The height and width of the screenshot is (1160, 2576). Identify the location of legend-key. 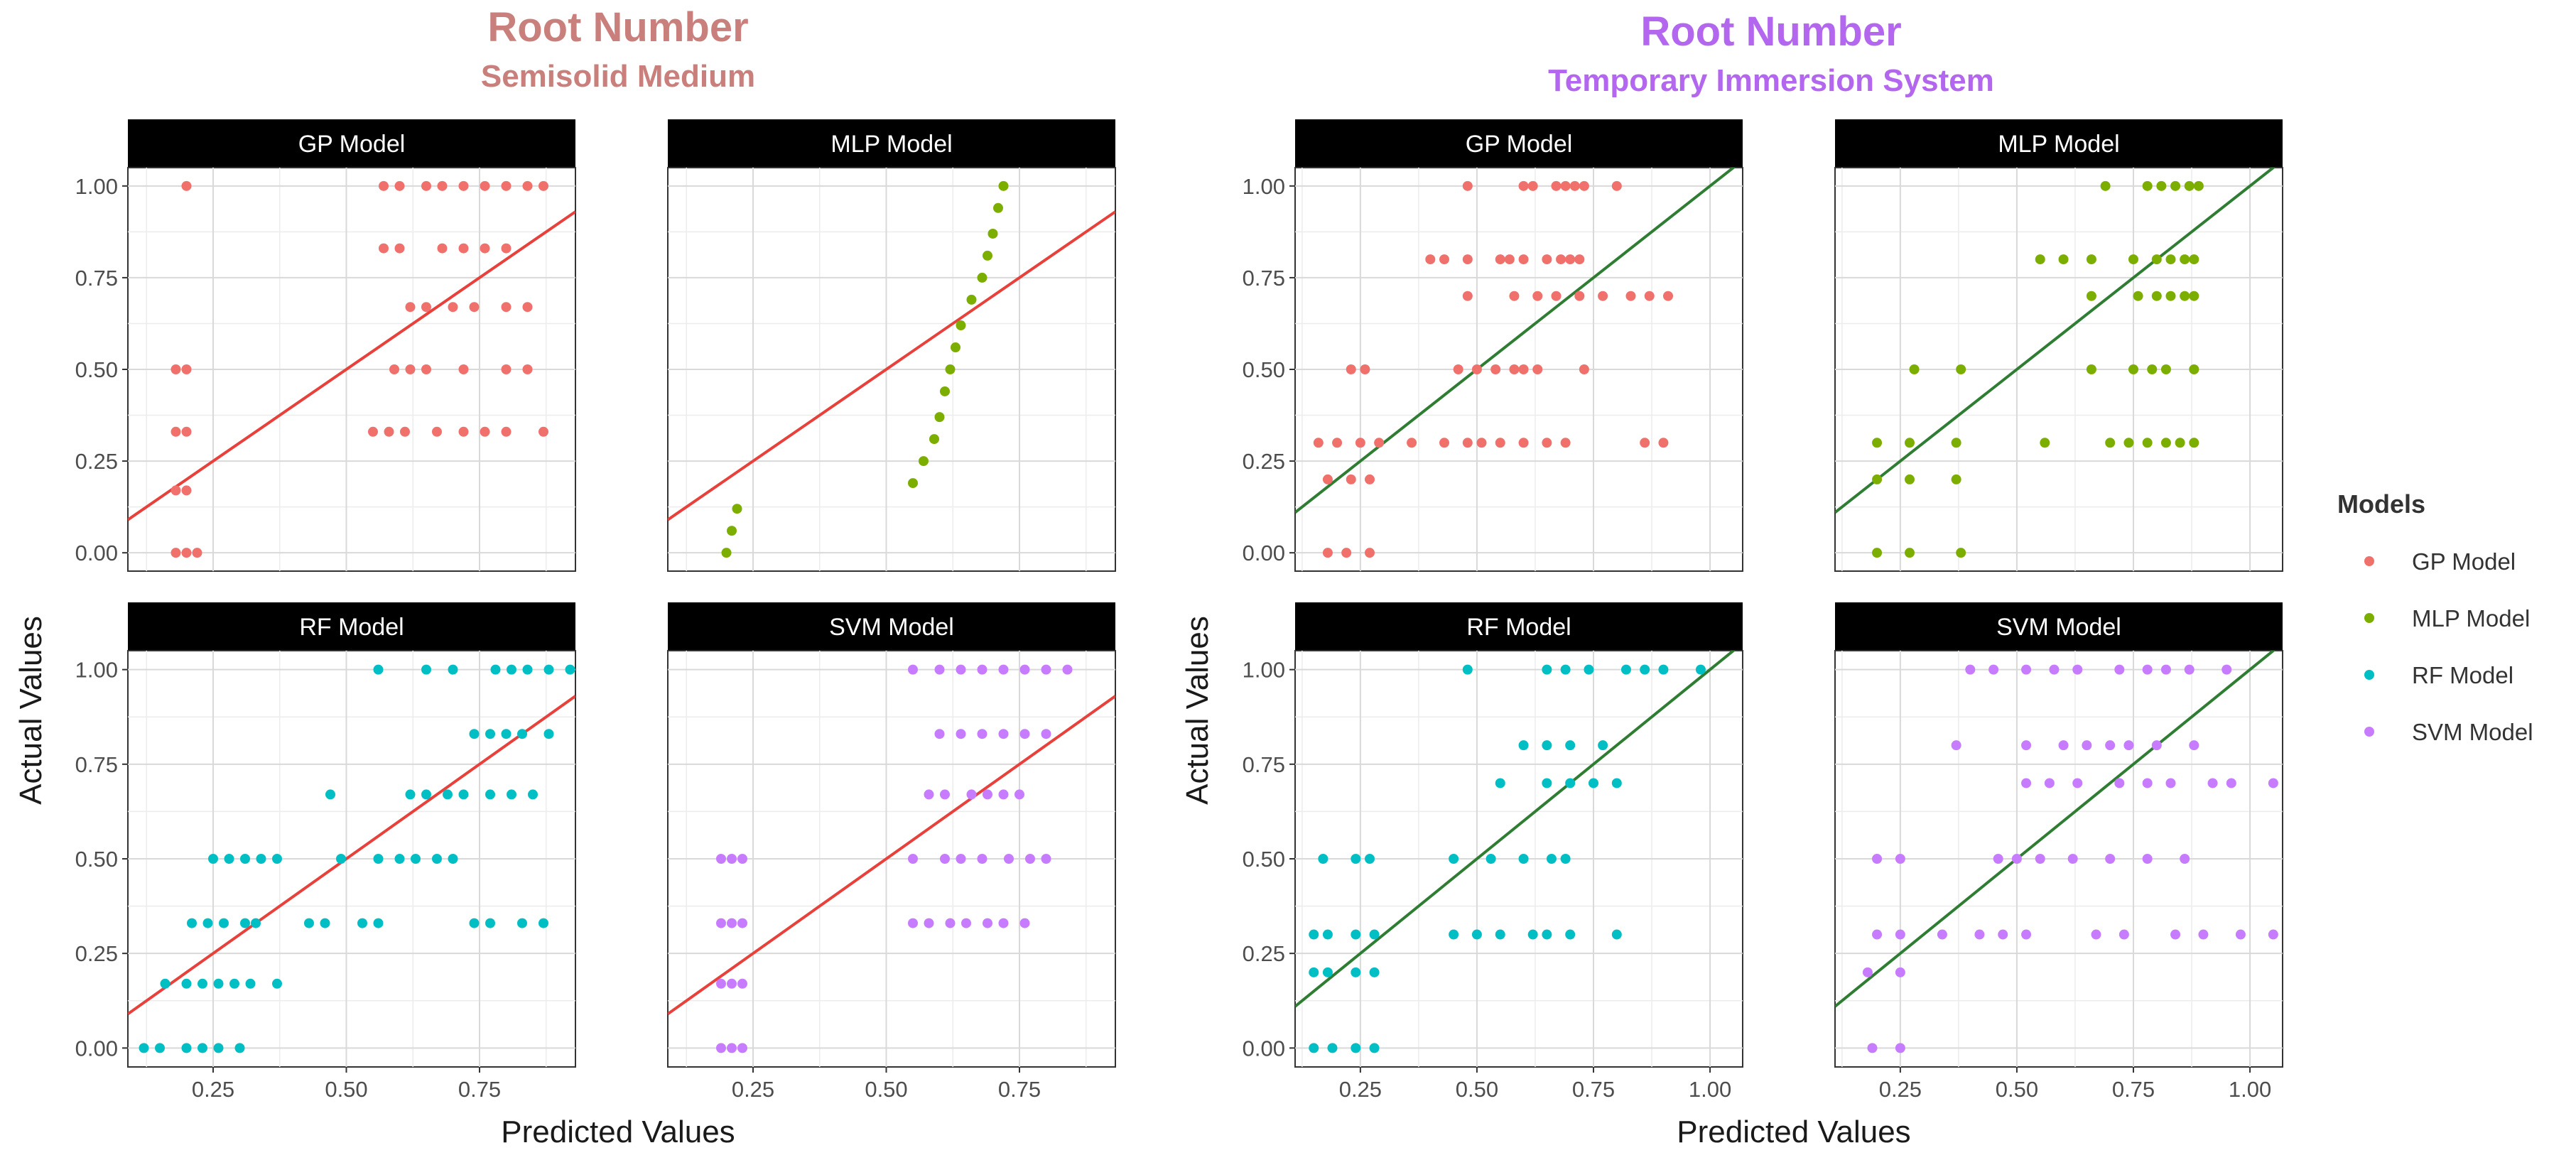
(2369, 561).